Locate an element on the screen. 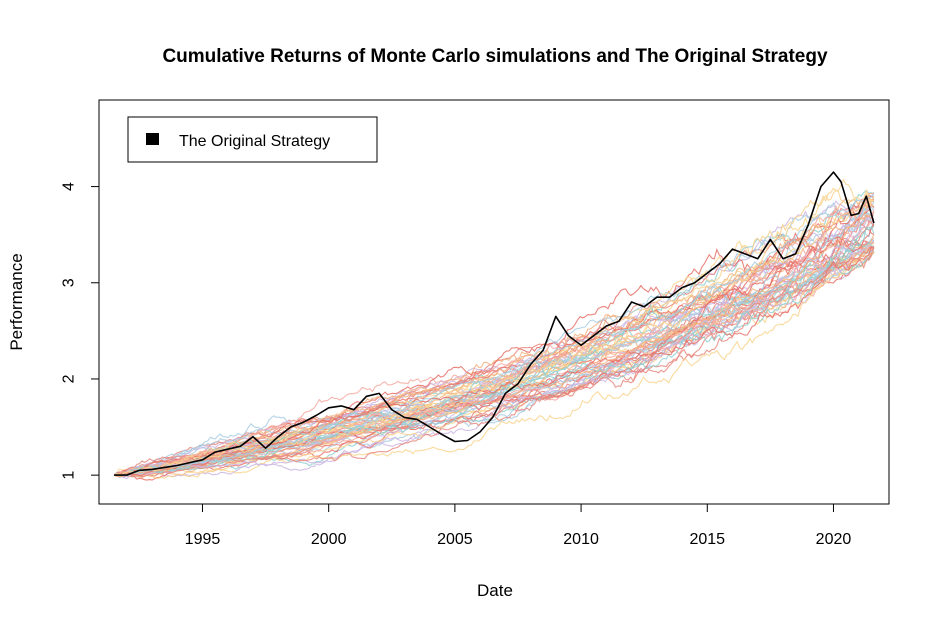  y-tick-label: 3 is located at coordinates (69, 282).